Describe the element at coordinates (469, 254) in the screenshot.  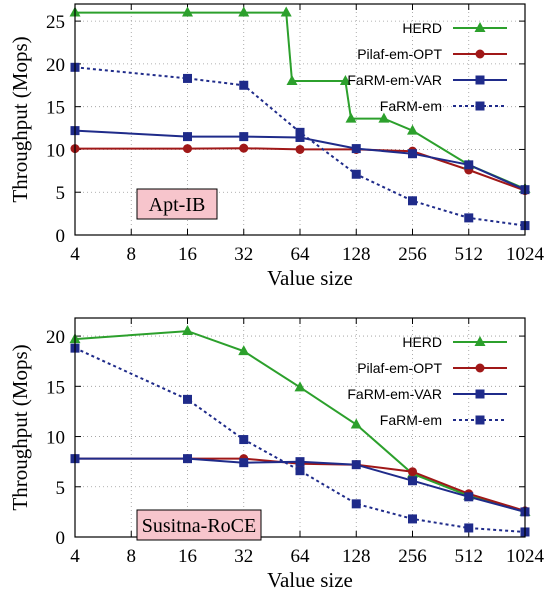
I see `x-tick-label: 512` at that location.